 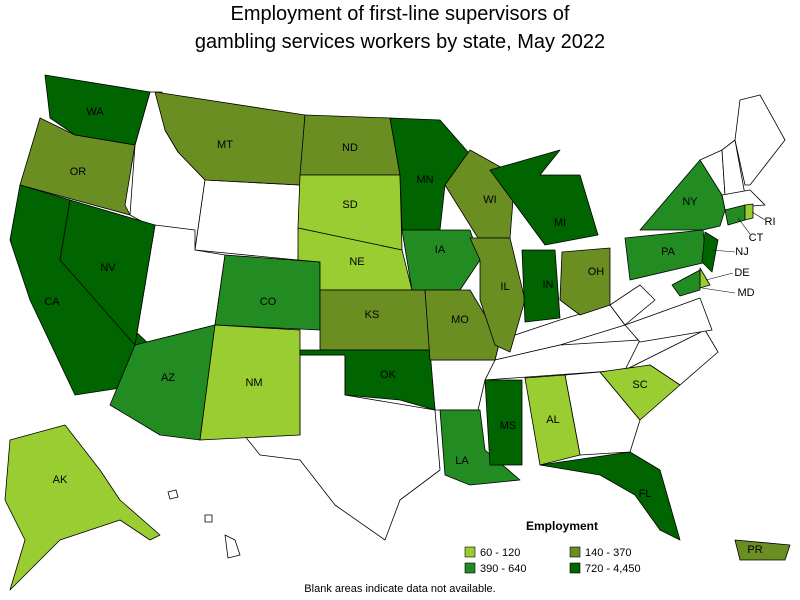 What do you see at coordinates (108, 268) in the screenshot?
I see `state-label: NV` at bounding box center [108, 268].